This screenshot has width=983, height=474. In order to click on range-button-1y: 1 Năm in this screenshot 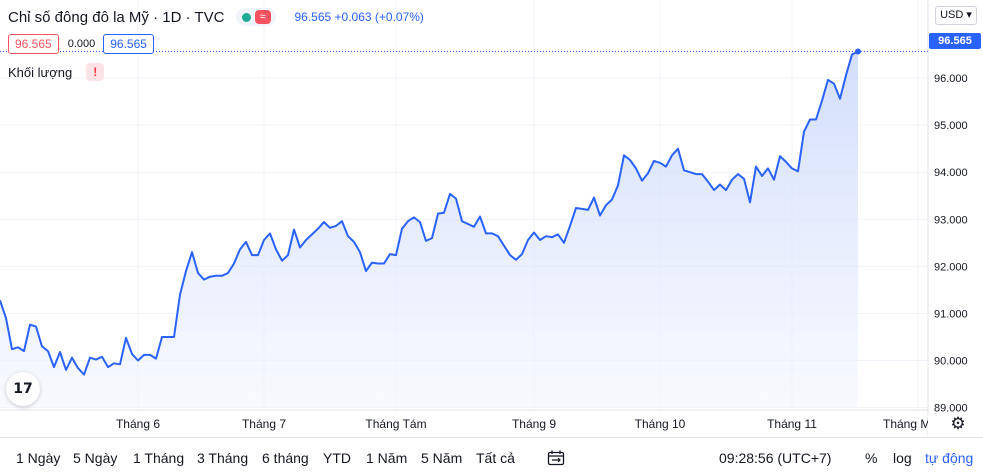, I will do `click(387, 458)`.